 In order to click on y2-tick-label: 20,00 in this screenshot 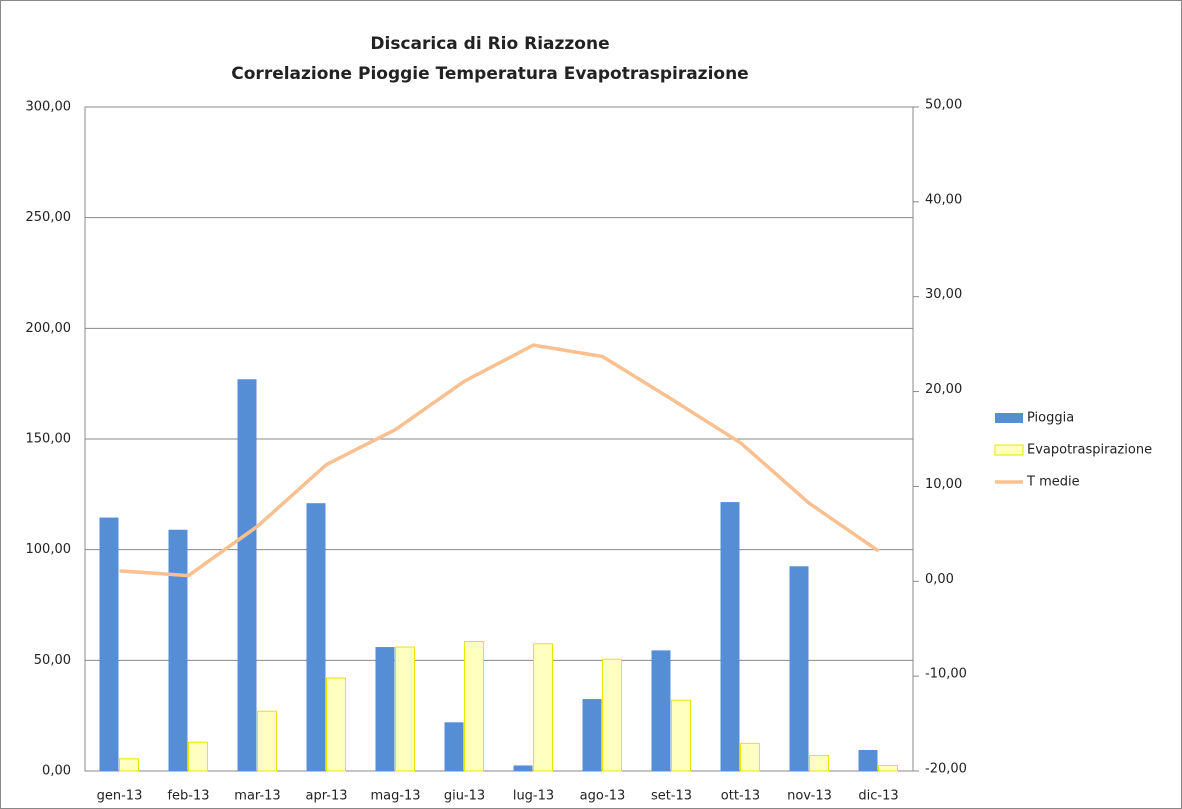, I will do `click(943, 389)`.